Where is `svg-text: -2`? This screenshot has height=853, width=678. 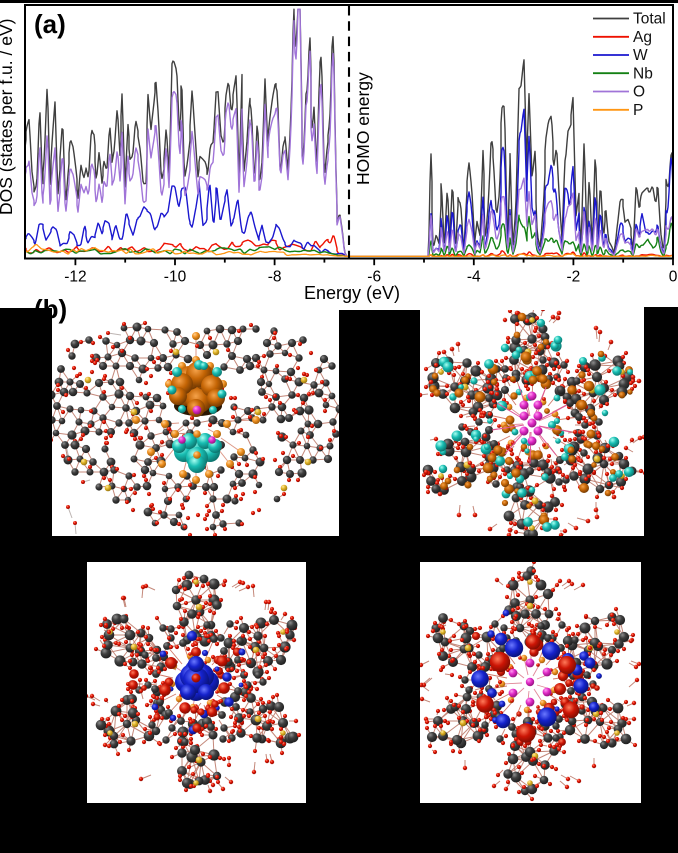
svg-text: -2 is located at coordinates (574, 277).